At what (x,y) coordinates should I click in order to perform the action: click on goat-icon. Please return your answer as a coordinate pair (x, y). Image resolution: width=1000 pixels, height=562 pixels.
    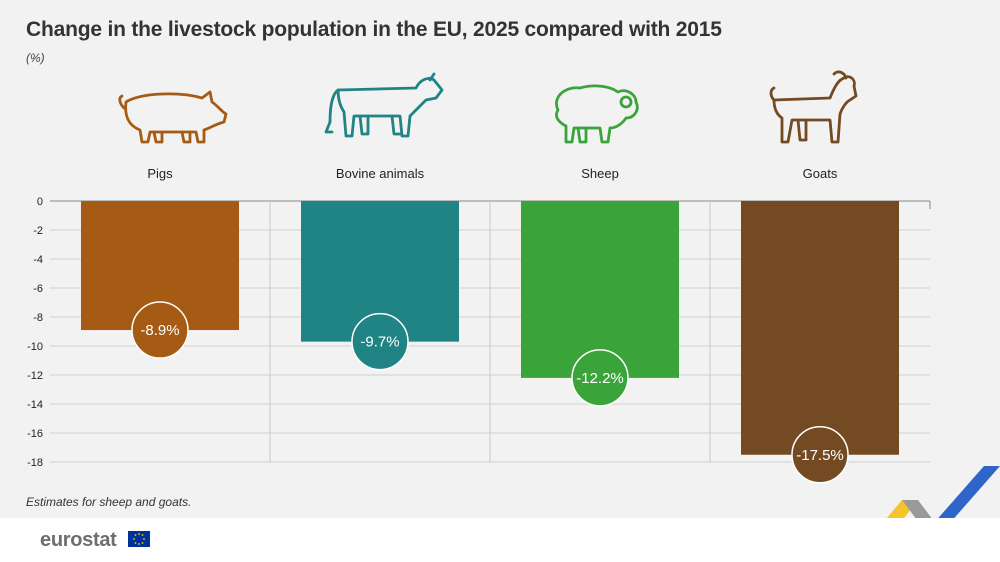
    Looking at the image, I should click on (813, 107).